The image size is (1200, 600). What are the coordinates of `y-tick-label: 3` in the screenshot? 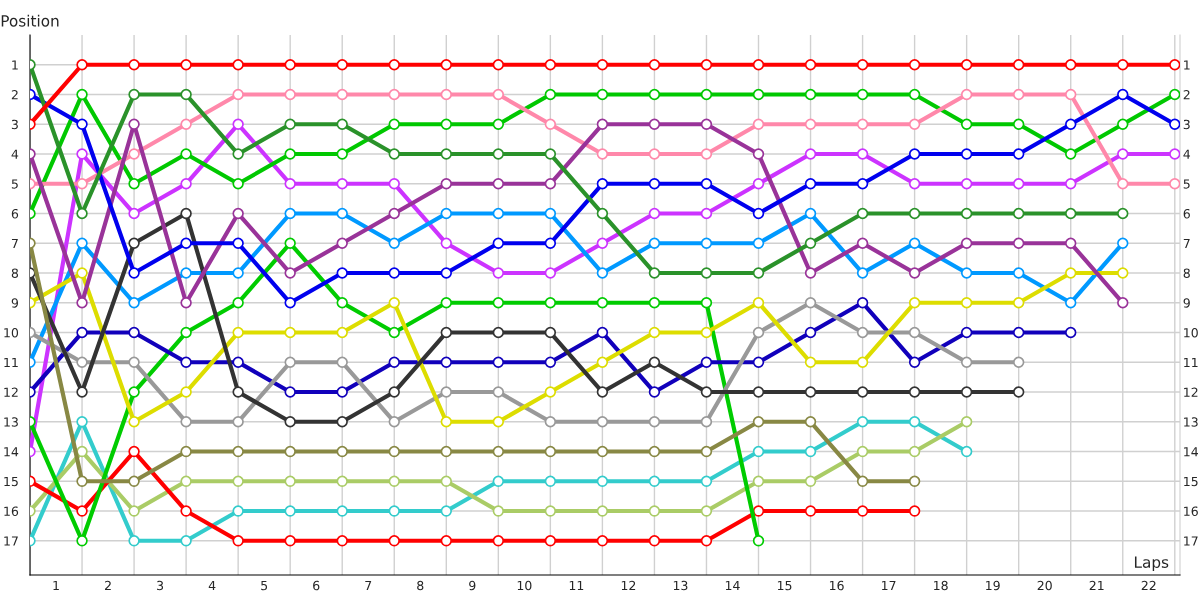 It's located at (14, 124).